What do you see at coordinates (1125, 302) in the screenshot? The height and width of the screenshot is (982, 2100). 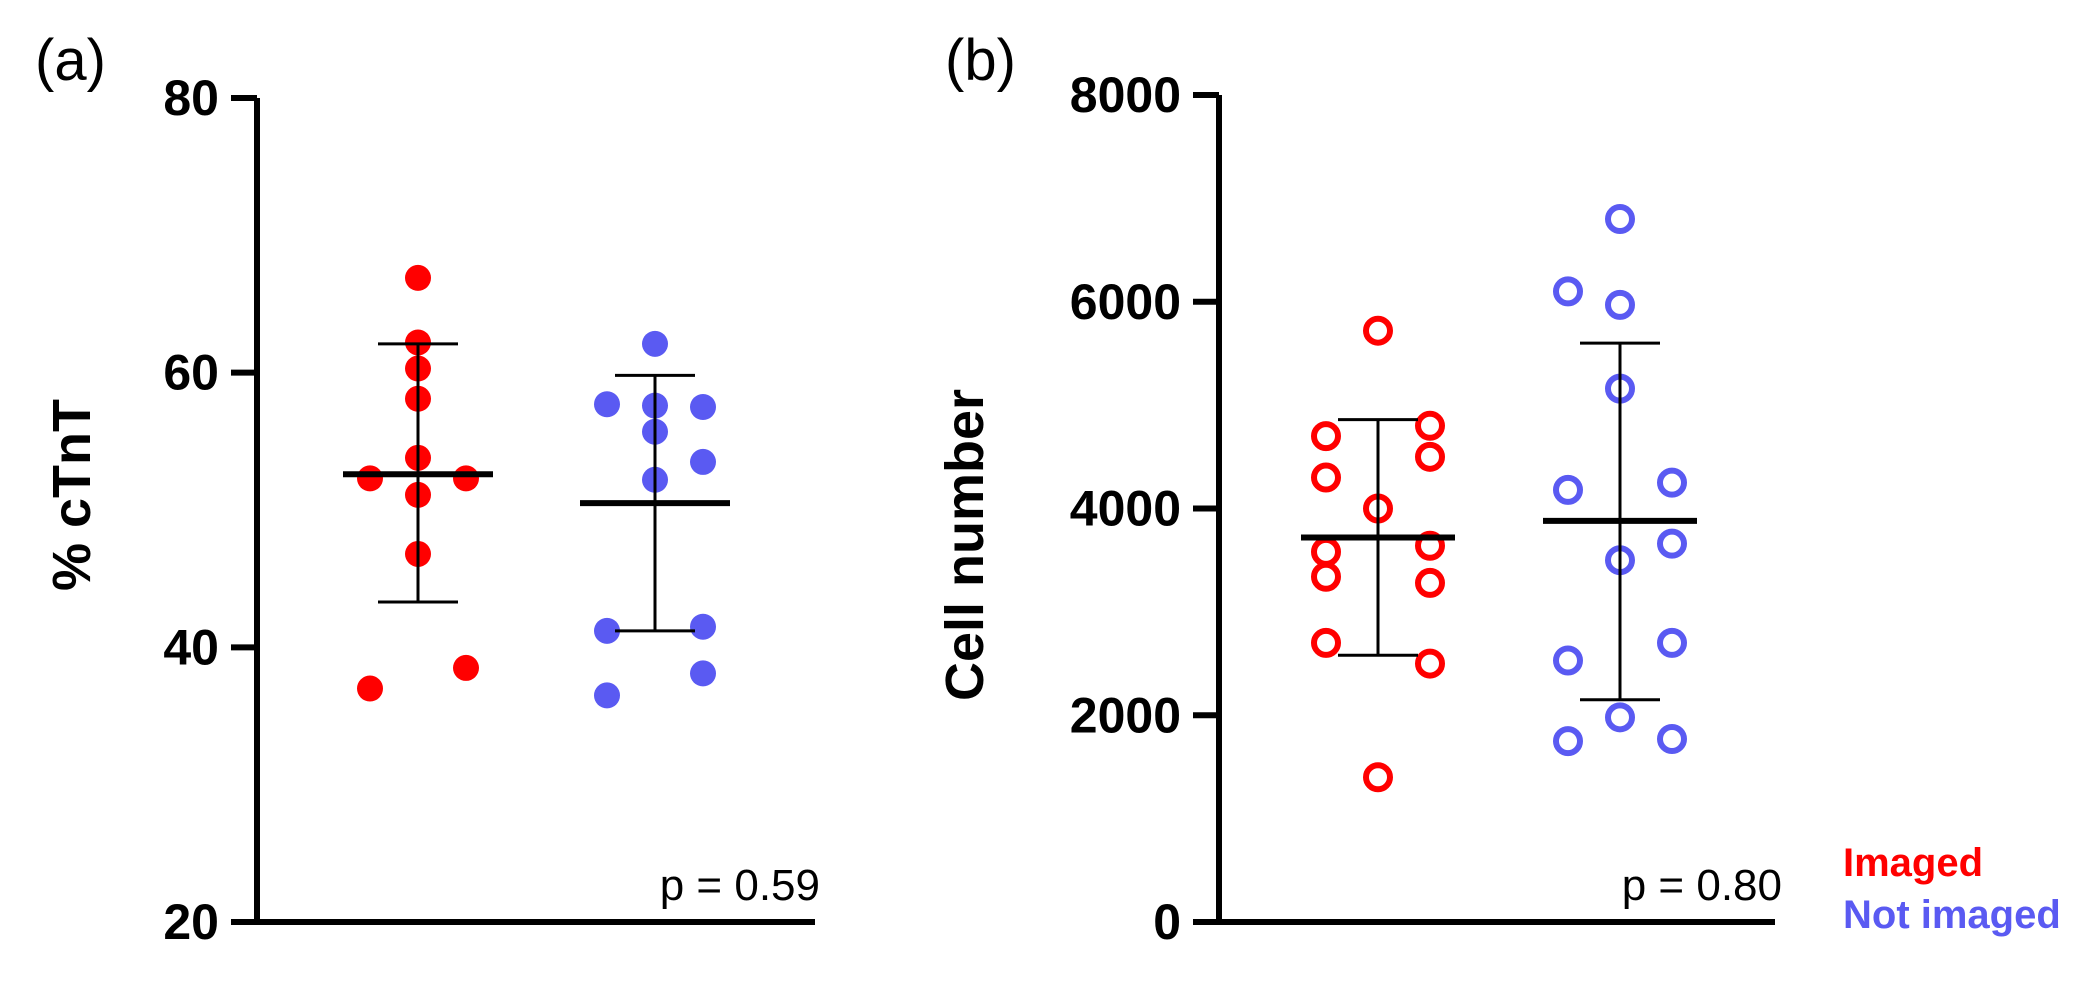 I see `y-tick-label-b: 6000` at bounding box center [1125, 302].